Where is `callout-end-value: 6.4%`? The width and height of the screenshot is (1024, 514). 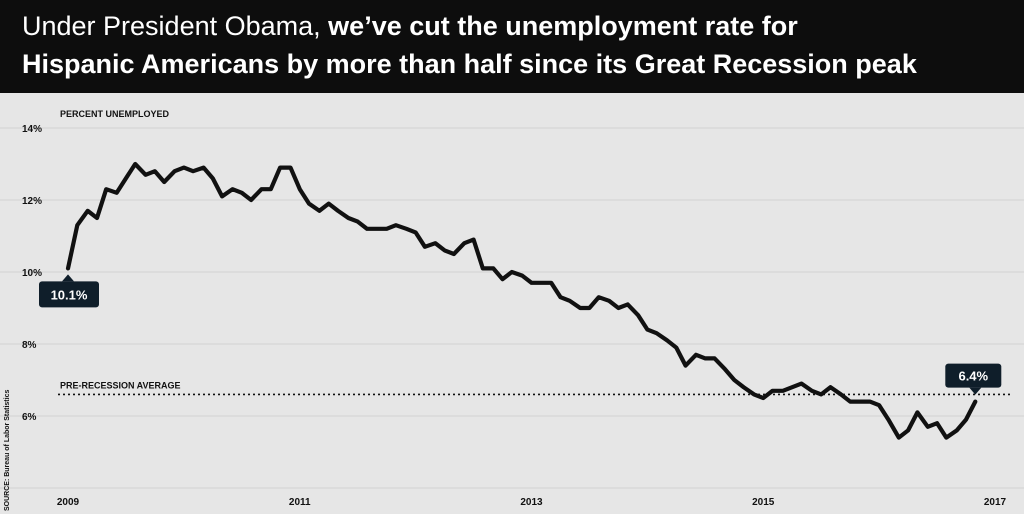 callout-end-value: 6.4% is located at coordinates (973, 376).